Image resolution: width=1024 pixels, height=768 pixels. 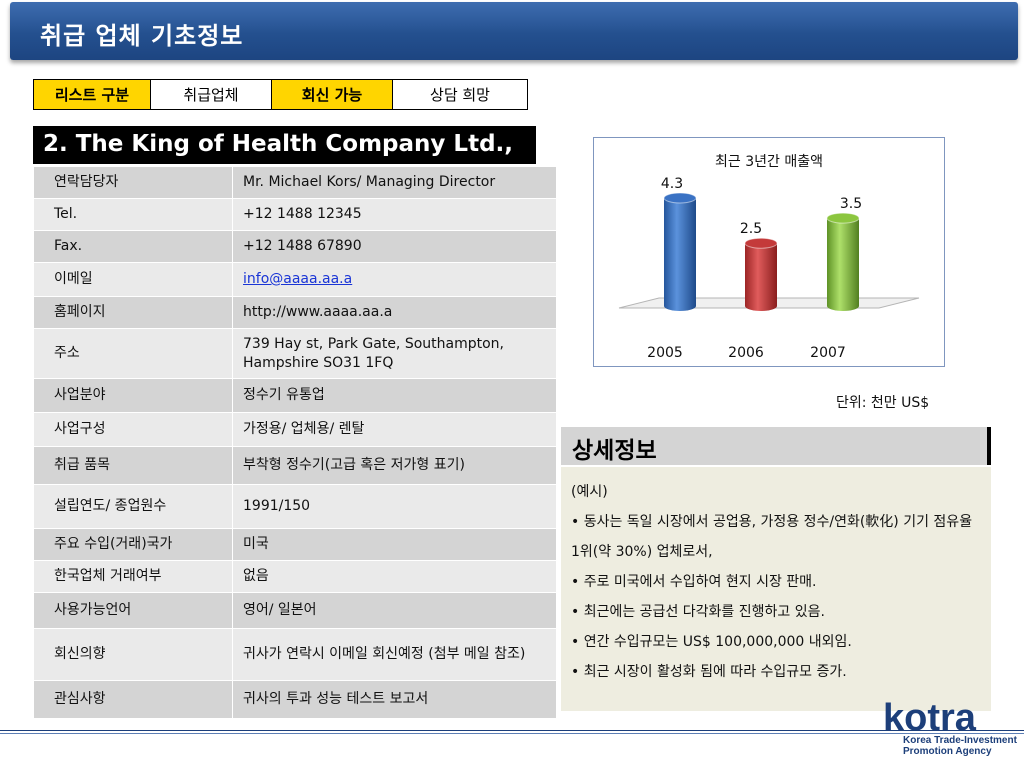 I want to click on info-label: Tel., so click(x=133, y=214).